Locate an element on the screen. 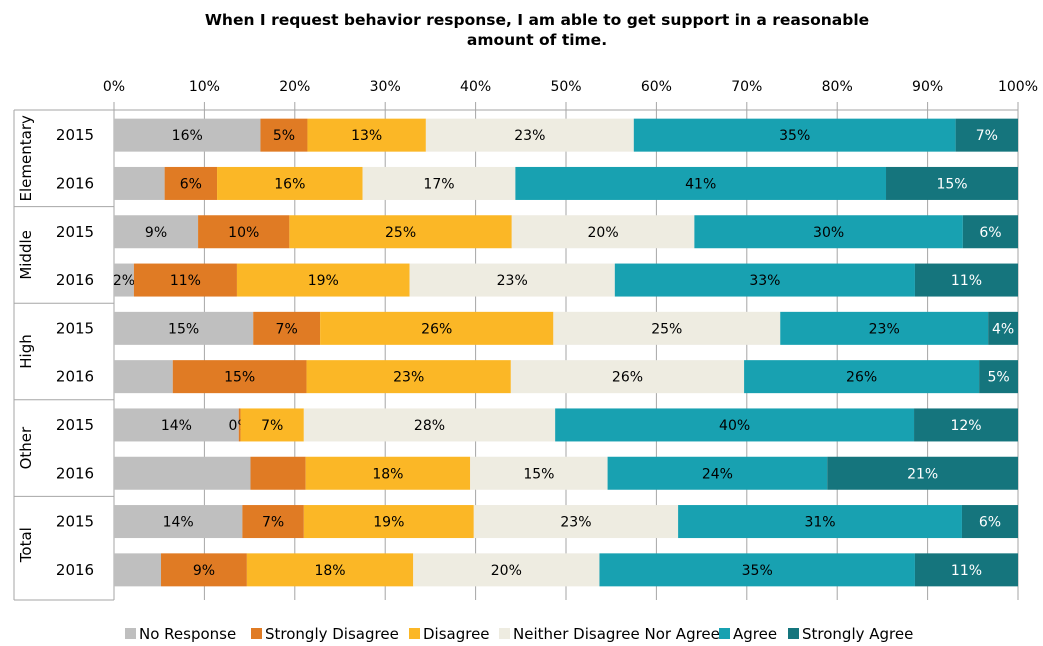 The width and height of the screenshot is (1043, 646). chart-title-line-2: amount of time. is located at coordinates (537, 40).